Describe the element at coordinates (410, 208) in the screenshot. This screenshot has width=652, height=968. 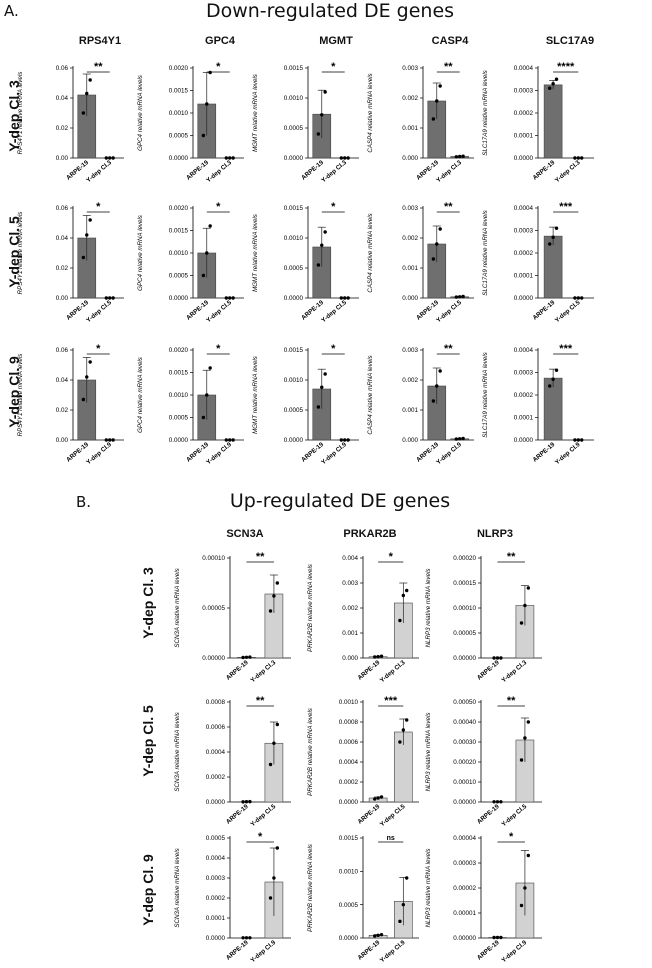
I see `chart-8-ytick-label-3: 0.003` at that location.